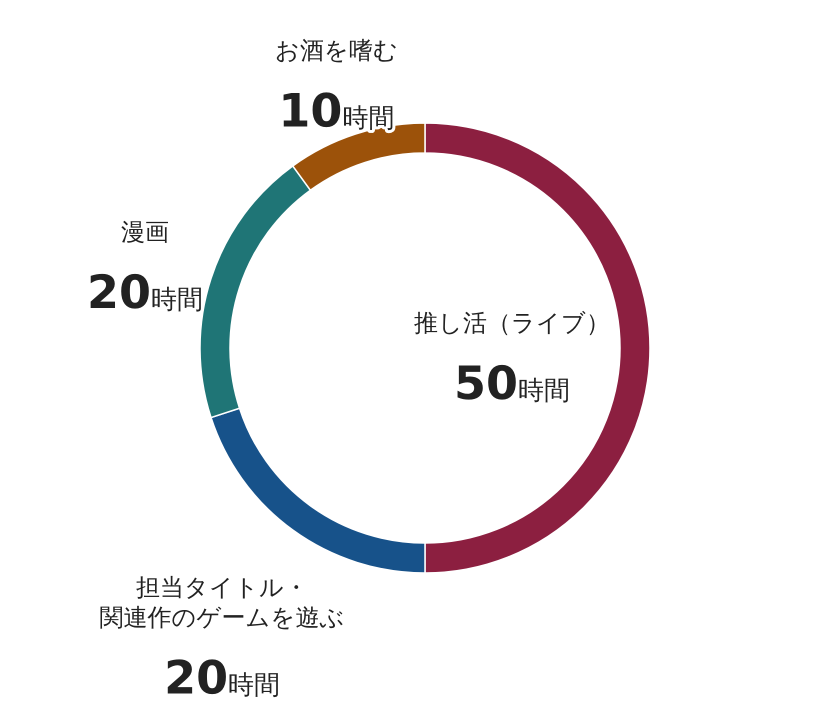  I want to click on data-label: 10時間, so click(336, 110).